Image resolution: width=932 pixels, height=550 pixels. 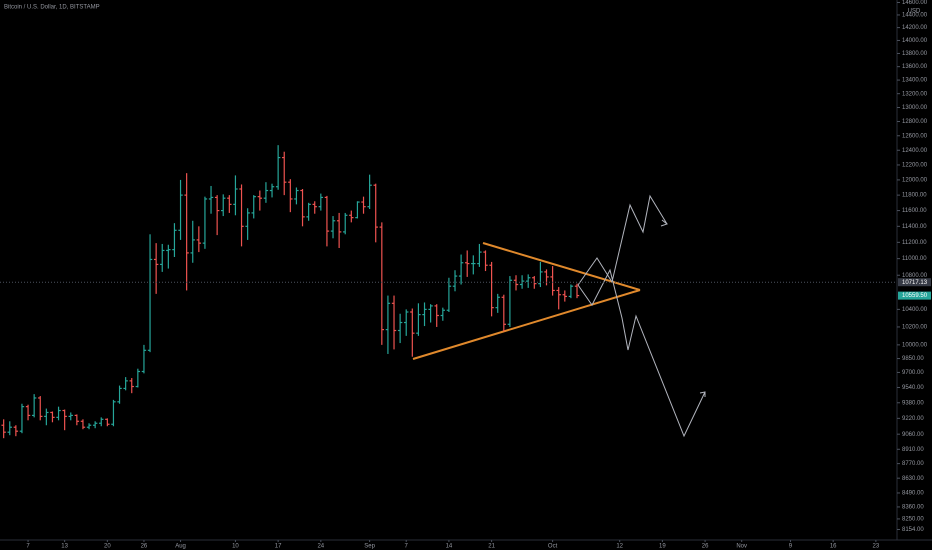 I want to click on price-label: 10559.50, so click(x=915, y=296).